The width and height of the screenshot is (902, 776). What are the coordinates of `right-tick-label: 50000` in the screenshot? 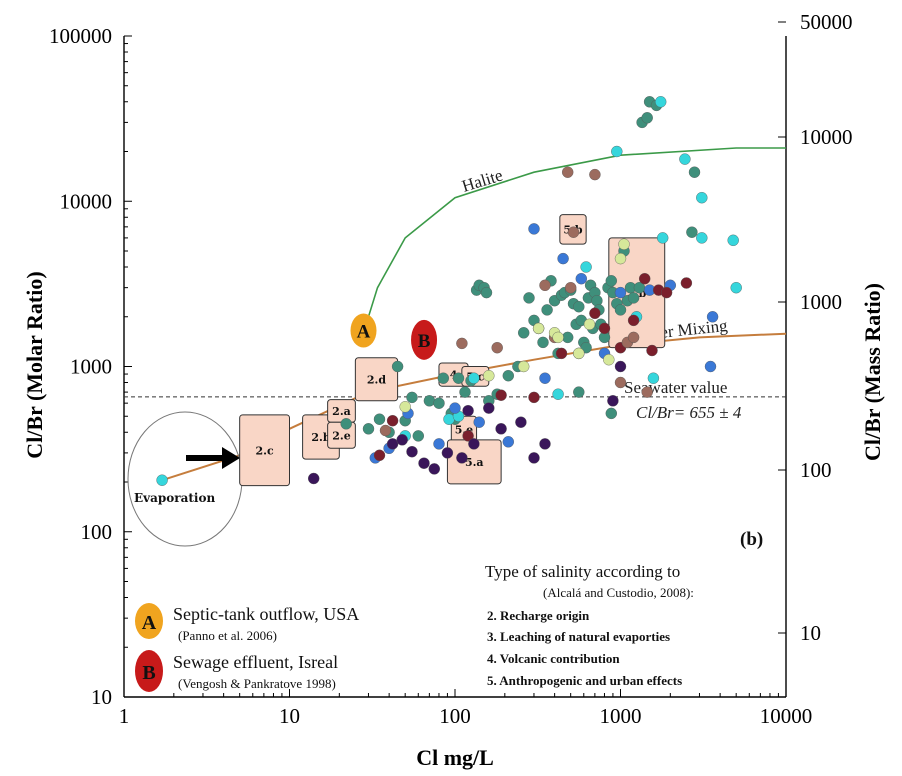 It's located at (826, 22).